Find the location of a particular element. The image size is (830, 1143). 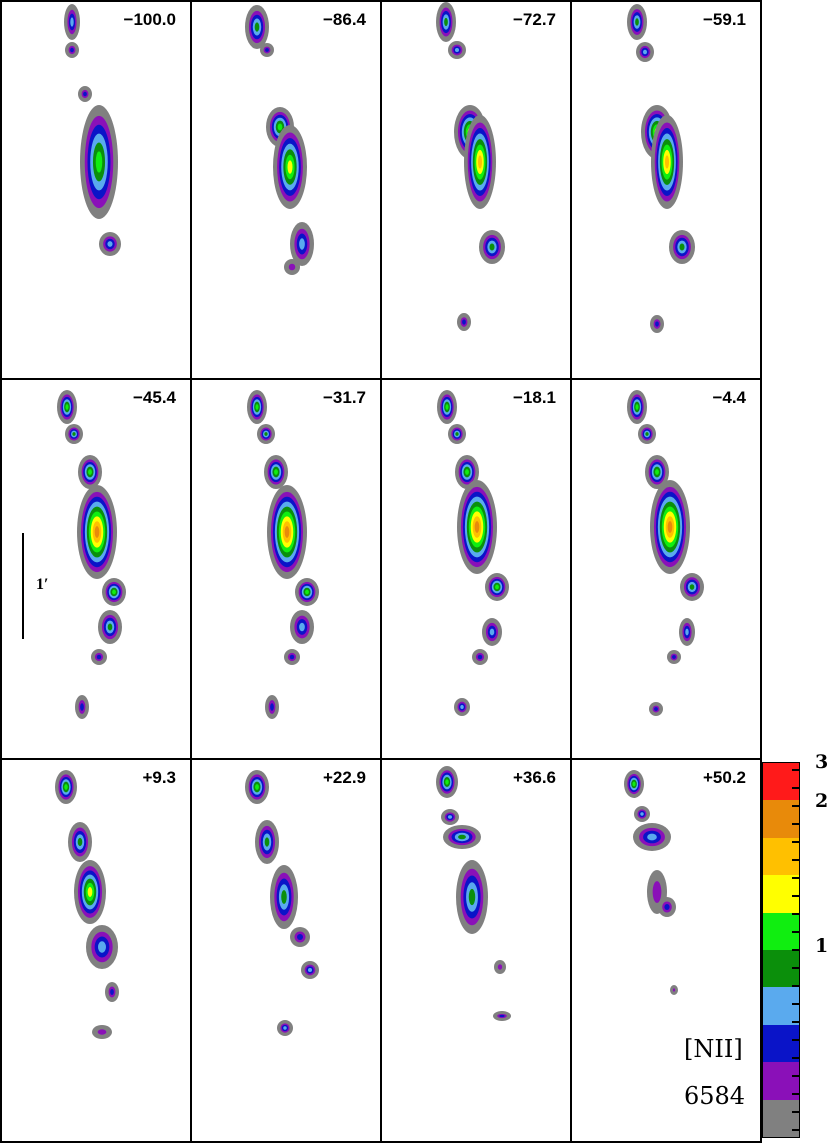

velocity-label: −4.4 is located at coordinates (729, 397).